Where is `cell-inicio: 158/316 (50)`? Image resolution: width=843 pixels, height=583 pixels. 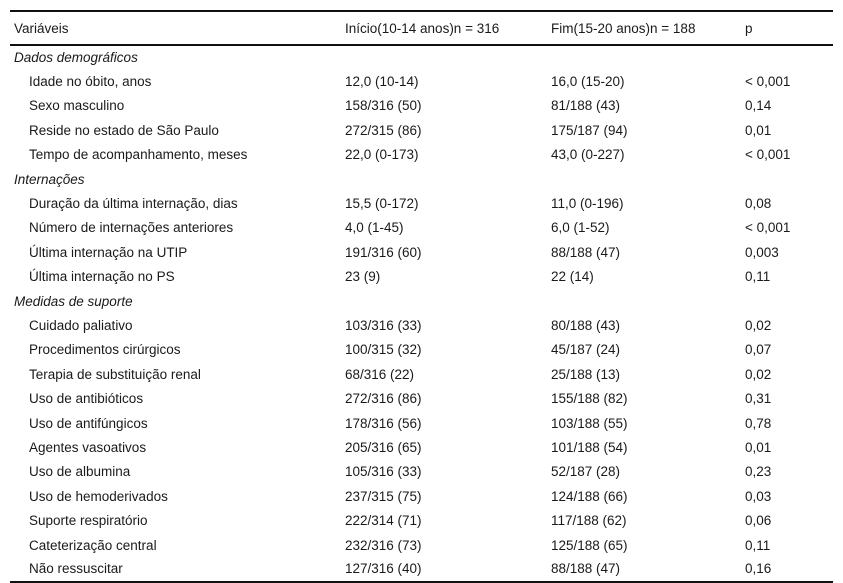 cell-inicio: 158/316 (50) is located at coordinates (383, 106).